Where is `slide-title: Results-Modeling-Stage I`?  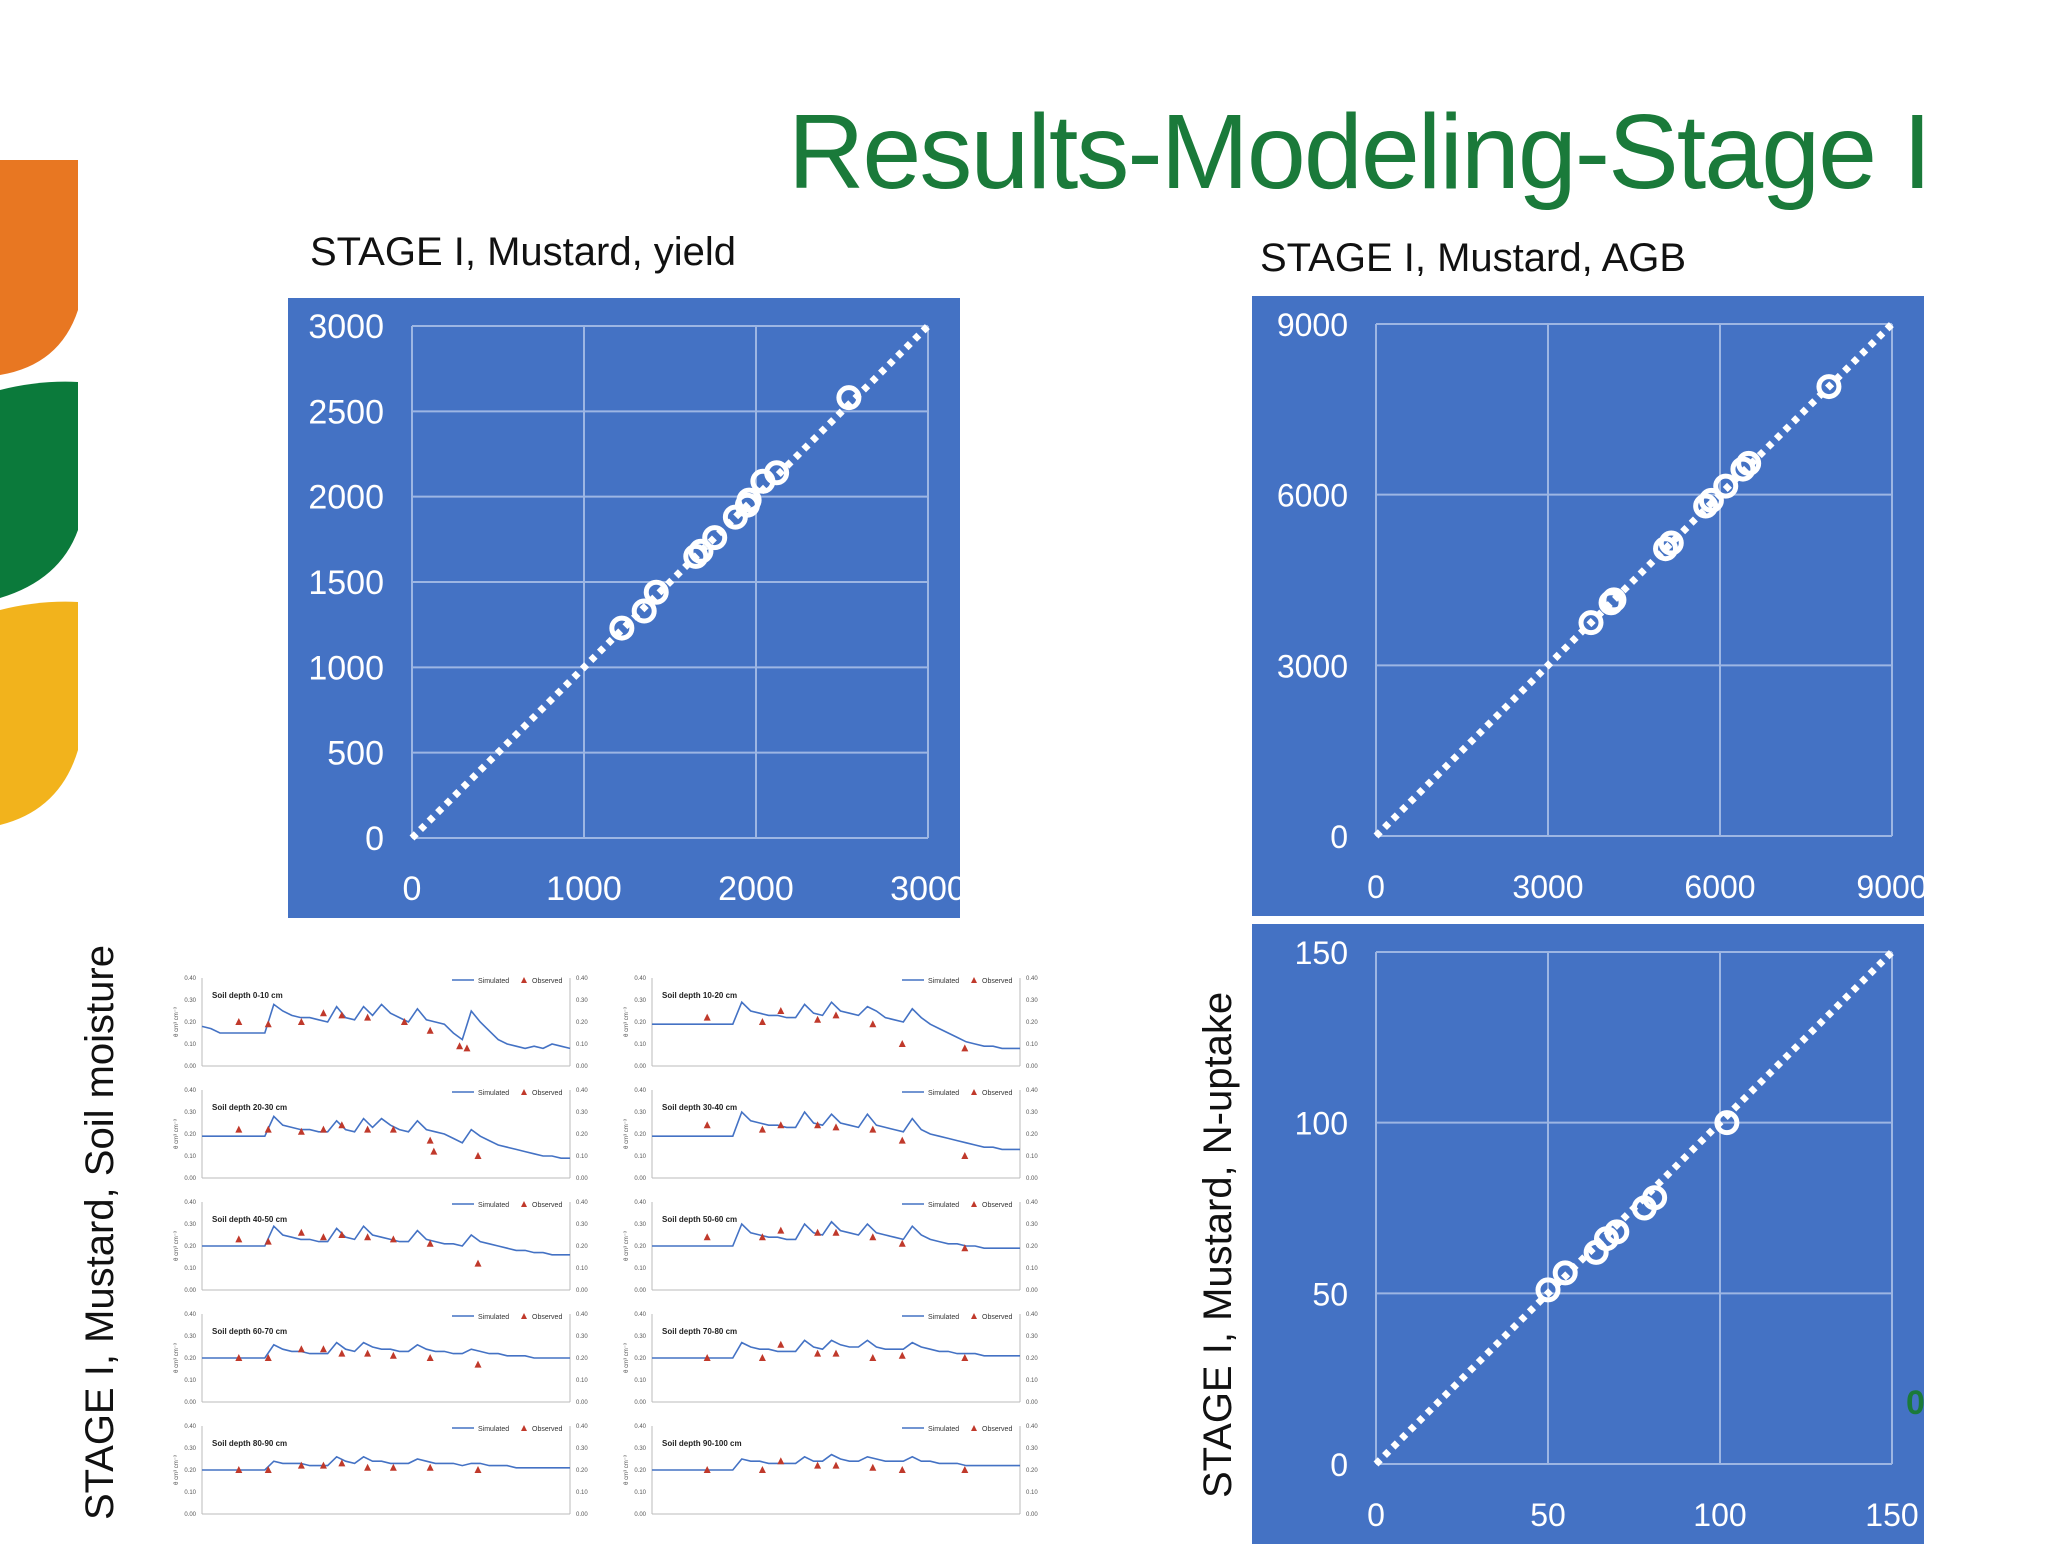
slide-title: Results-Modeling-Stage I is located at coordinates (1359, 152).